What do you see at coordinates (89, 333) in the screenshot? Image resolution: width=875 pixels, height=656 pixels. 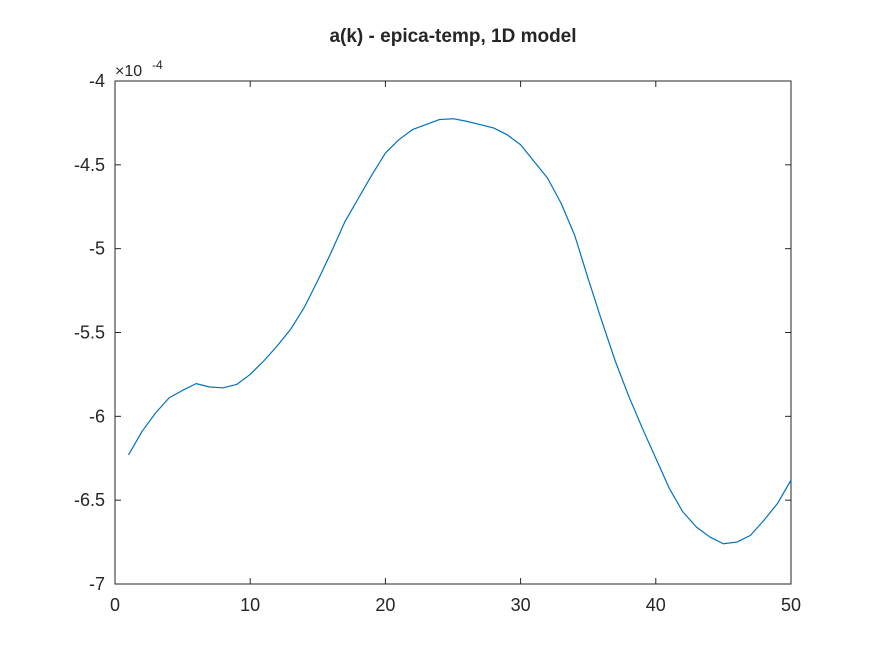 I see `y-tick-label: -5.5` at bounding box center [89, 333].